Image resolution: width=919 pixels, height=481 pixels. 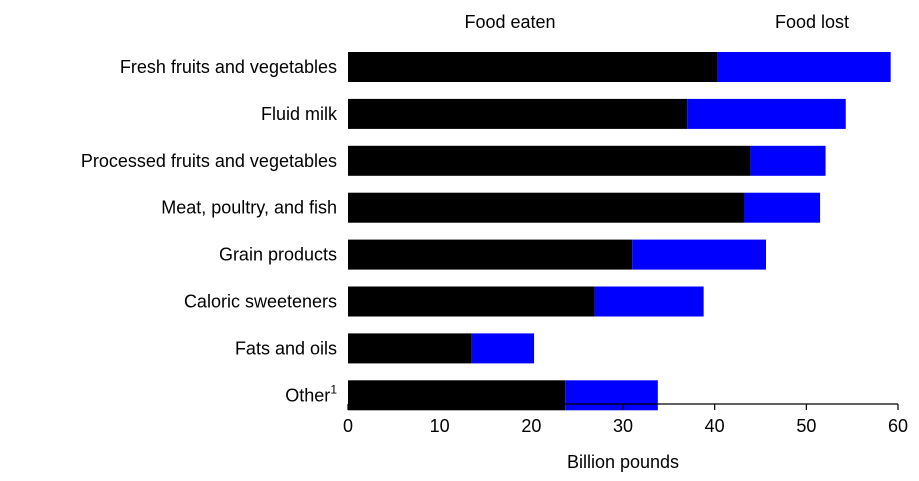 I want to click on category-label-5: Caloric sweeteners, so click(x=260, y=302).